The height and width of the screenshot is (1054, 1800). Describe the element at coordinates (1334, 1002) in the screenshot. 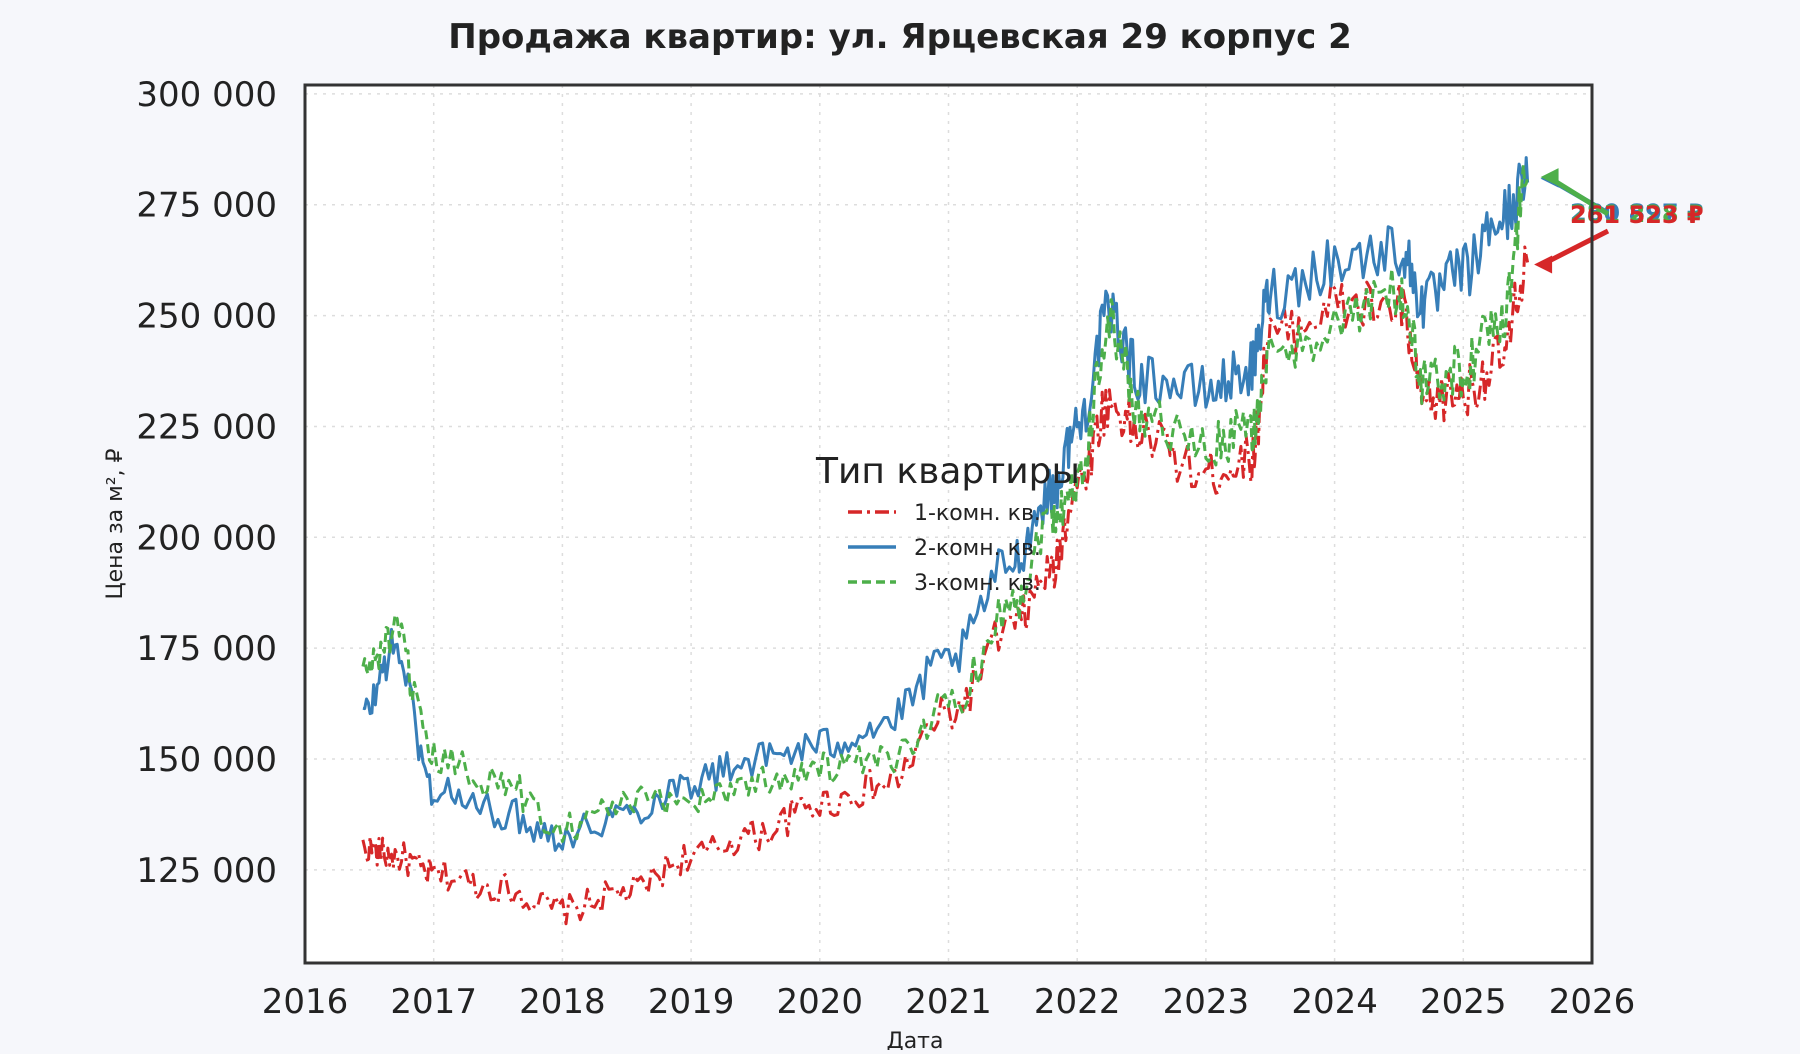

I see `x-tick-label: 2024` at that location.